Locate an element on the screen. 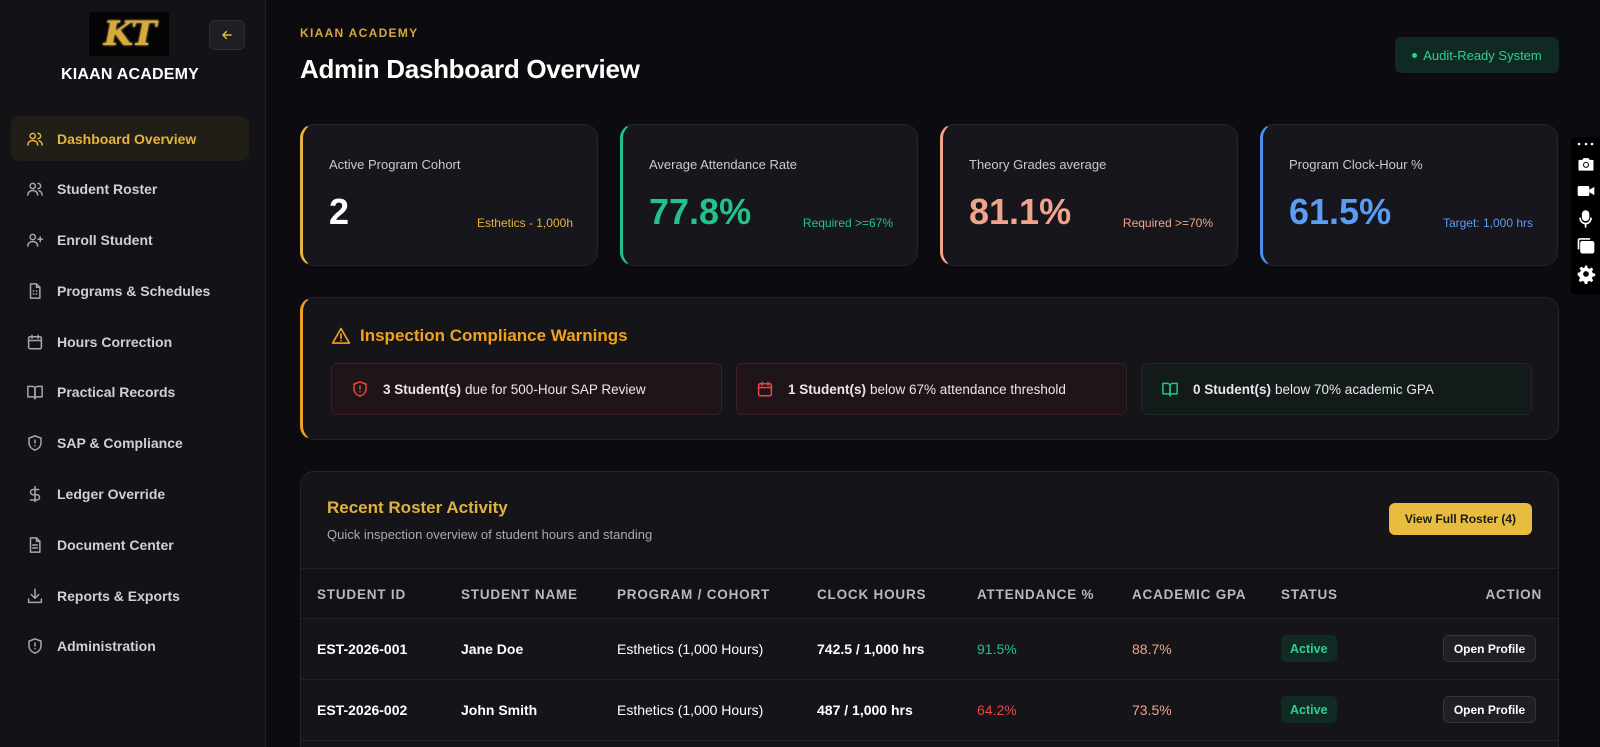  logo-text: KT is located at coordinates (130, 34).